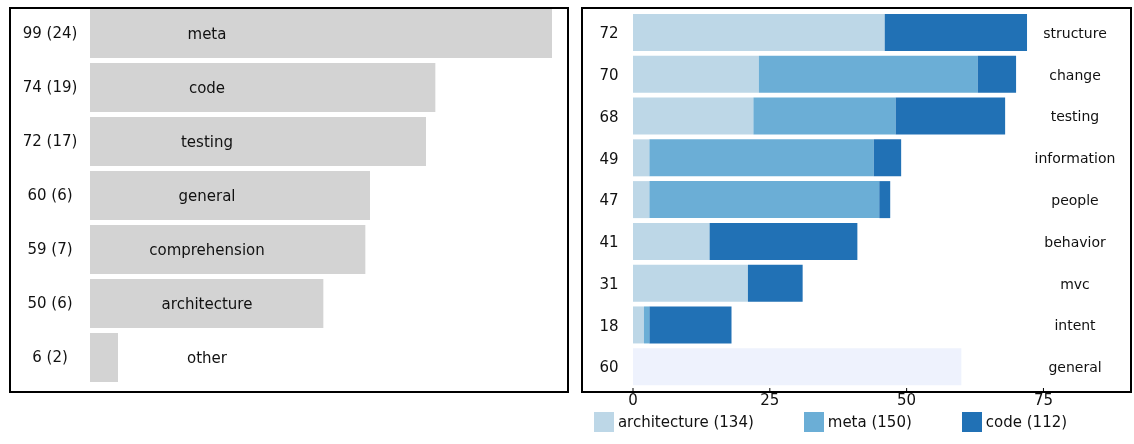 The width and height of the screenshot is (1134, 444). I want to click on data-label: 50 (6), so click(50, 303).